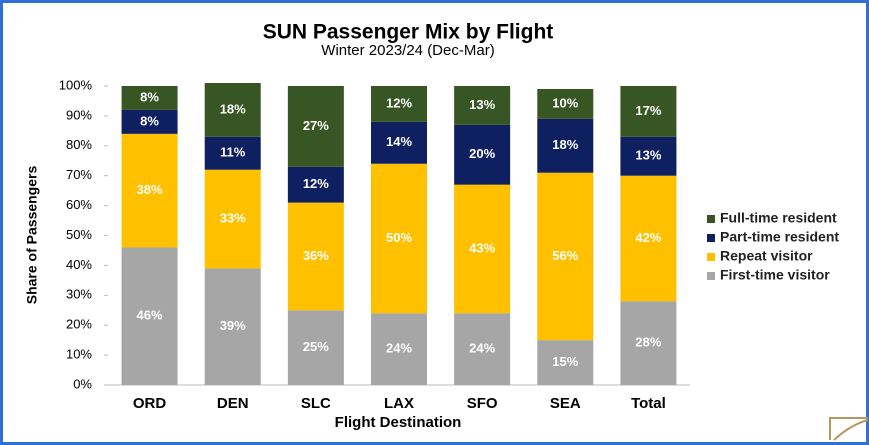  I want to click on data-label: 42%, so click(648, 237).